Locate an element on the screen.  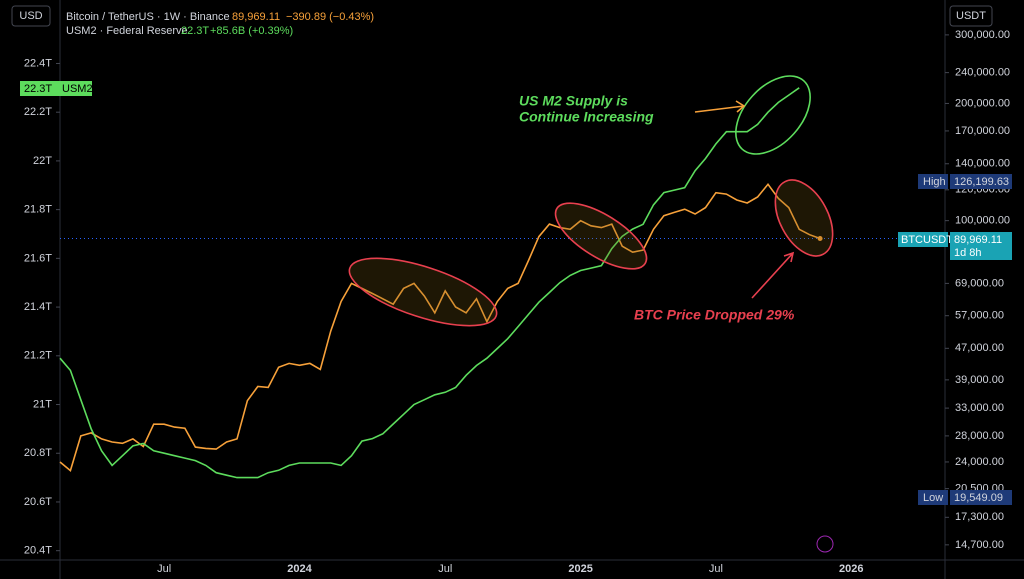
y-tick-label: 21.4T is located at coordinates (38, 307).